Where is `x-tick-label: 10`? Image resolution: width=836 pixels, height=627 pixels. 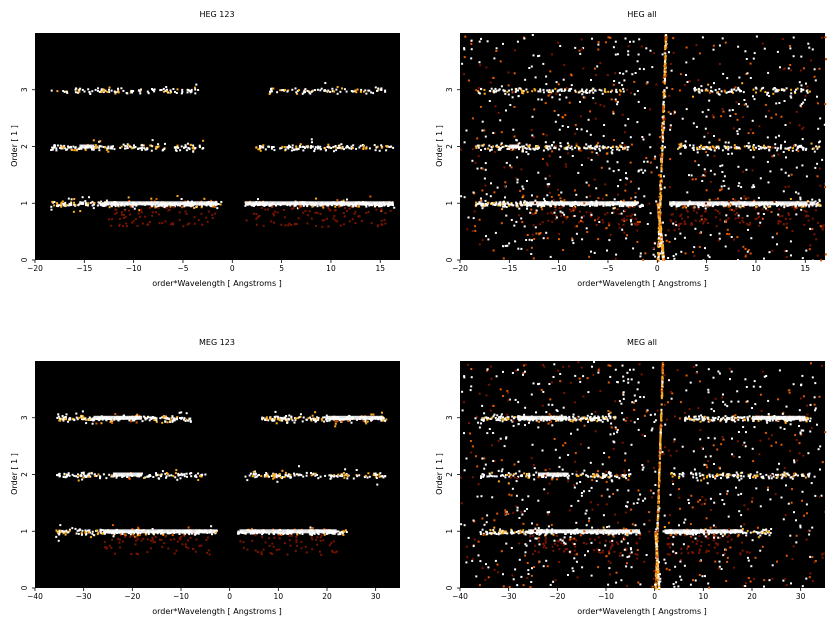
x-tick-label: 10 is located at coordinates (331, 268).